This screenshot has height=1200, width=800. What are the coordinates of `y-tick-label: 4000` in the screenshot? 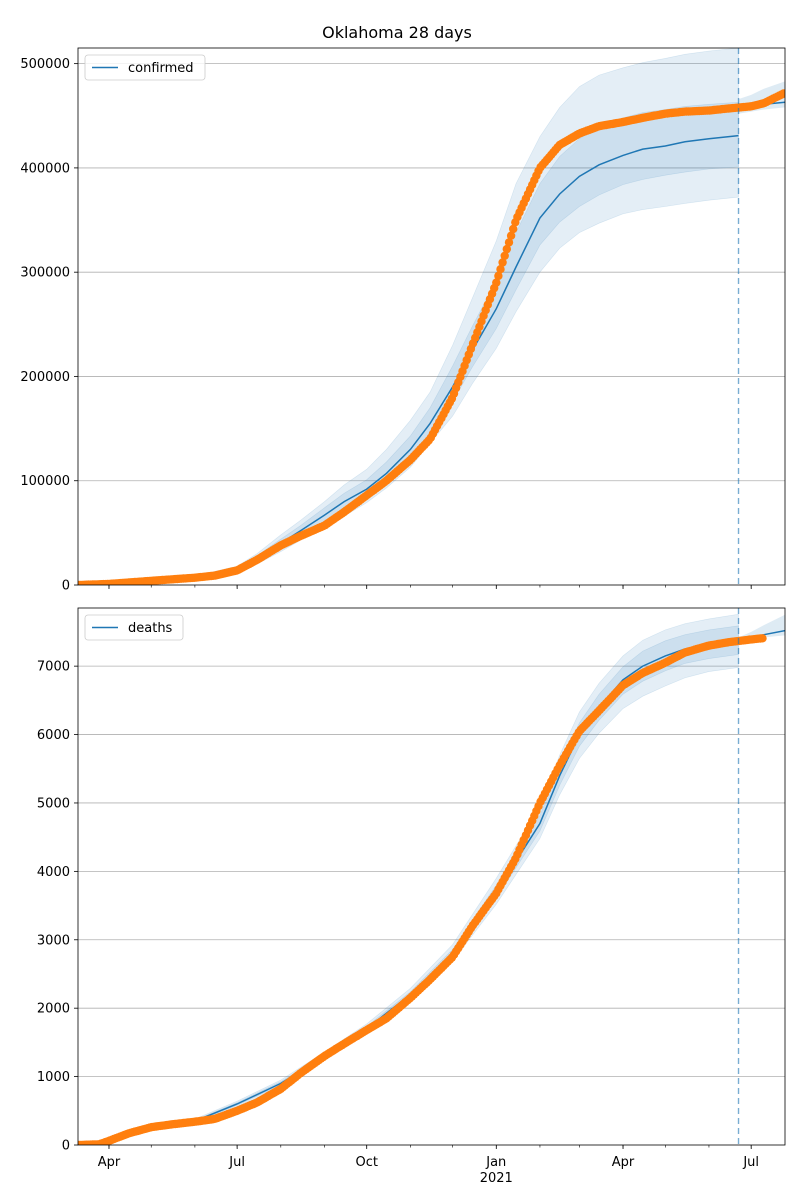 It's located at (53, 872).